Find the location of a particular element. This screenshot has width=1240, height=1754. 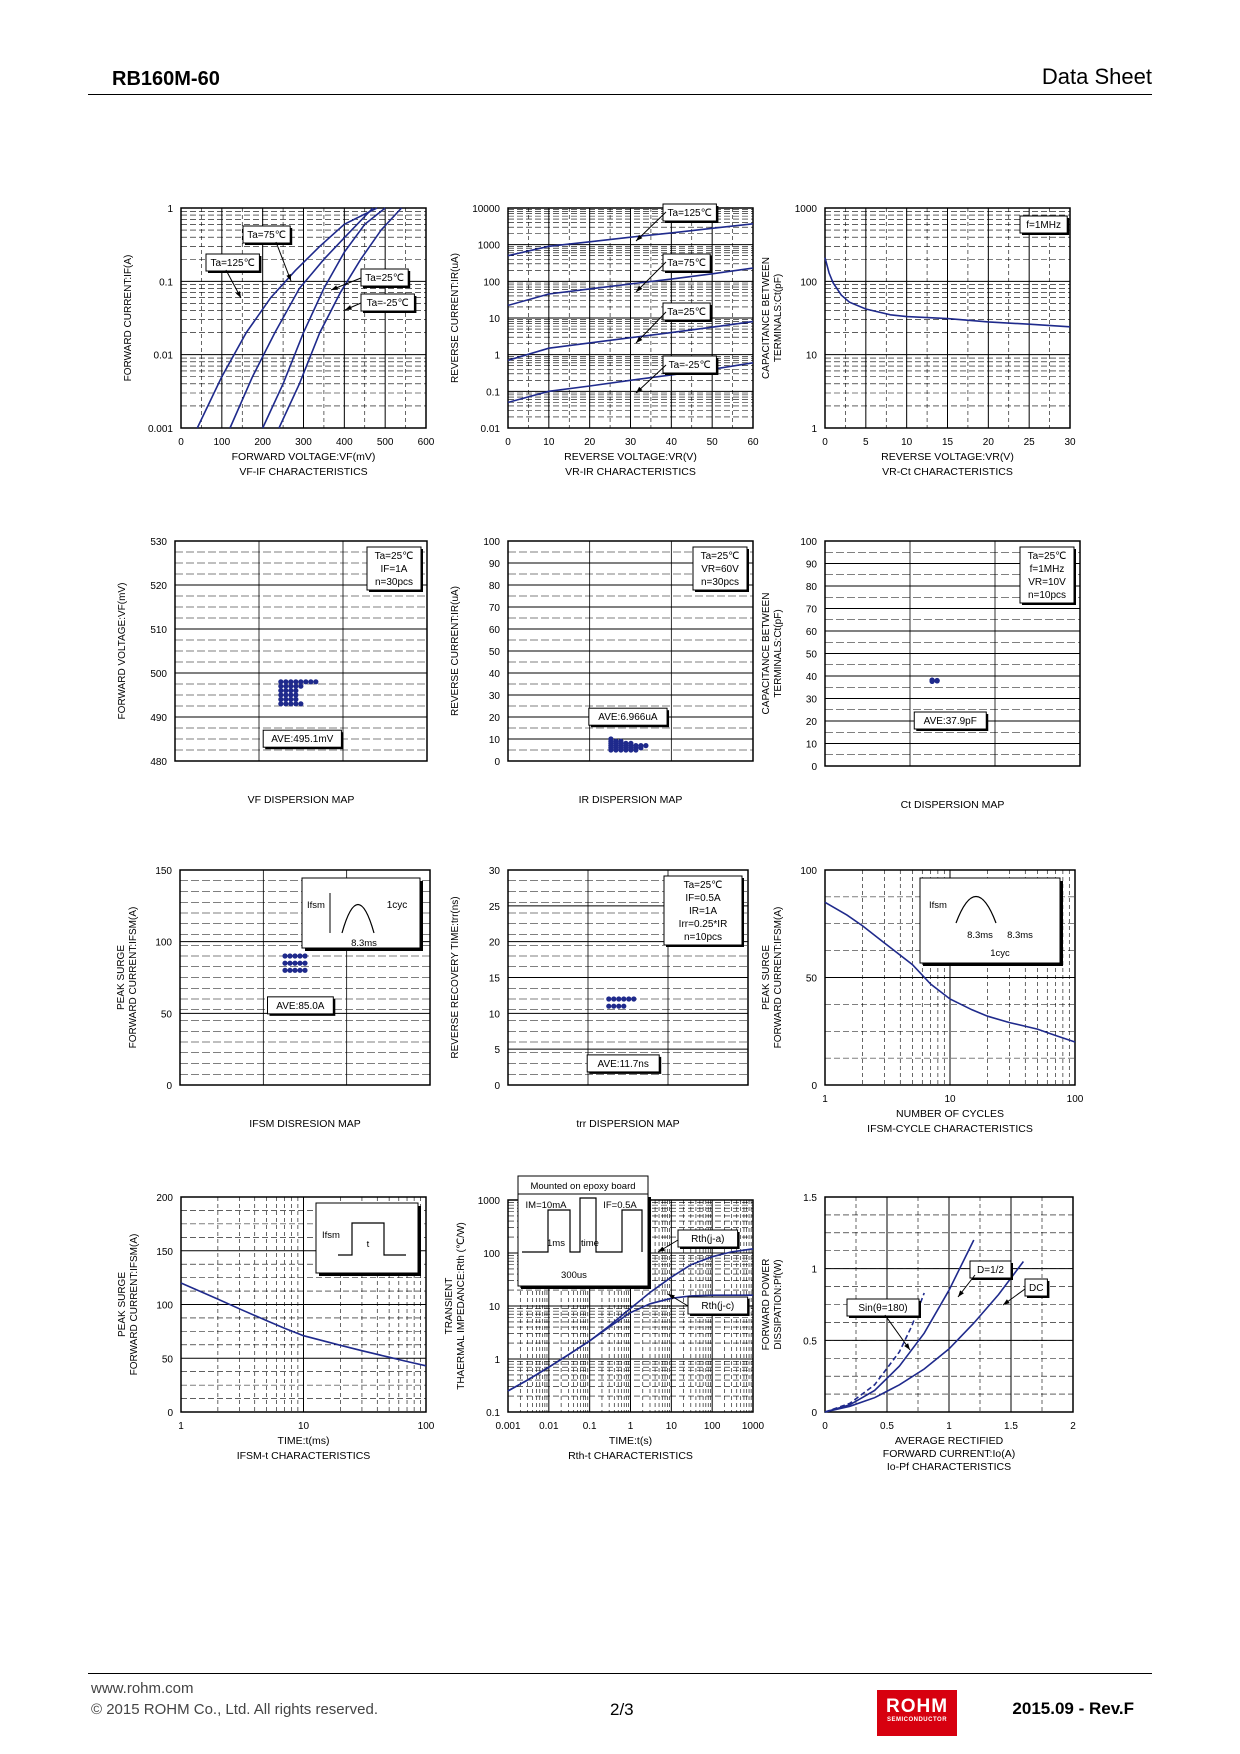

annotation-arrow is located at coordinates (651, 226).